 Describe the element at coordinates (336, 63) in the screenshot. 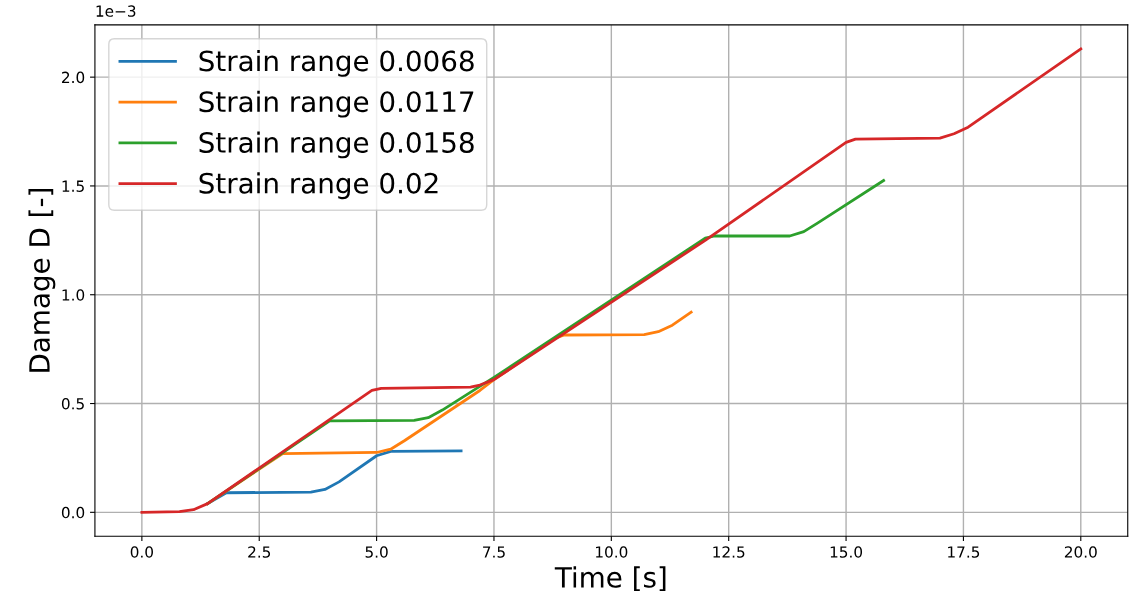

I see `legend-label: Strain range 0.0068` at that location.